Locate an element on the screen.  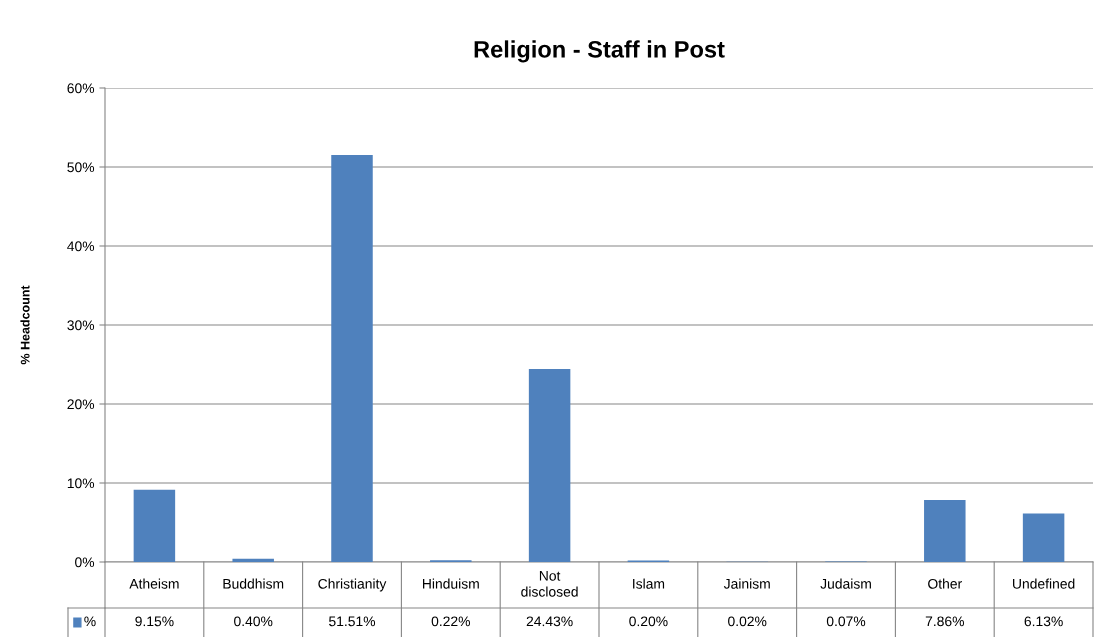
chart-title: Religion - Staff in Post is located at coordinates (599, 51).